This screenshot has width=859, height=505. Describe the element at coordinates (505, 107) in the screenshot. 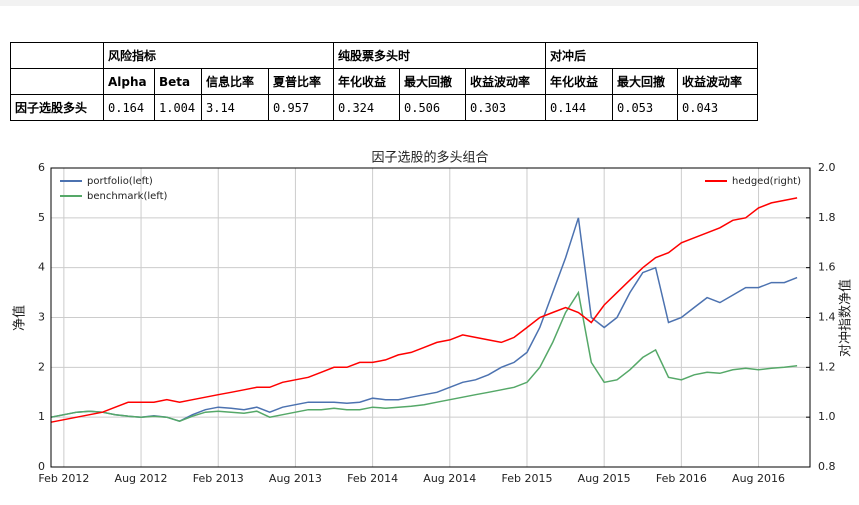

I see `table-cell: 0.303` at that location.